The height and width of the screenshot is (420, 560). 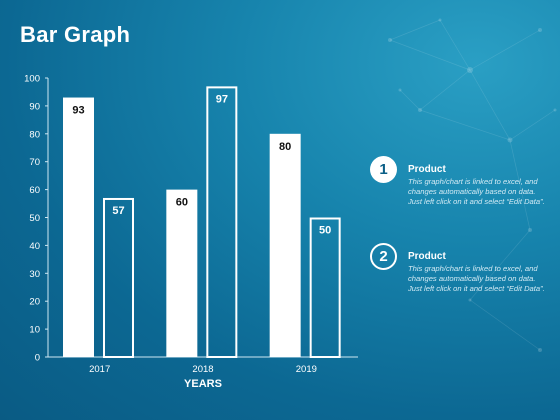 What do you see at coordinates (202, 369) in the screenshot?
I see `x-tick-label: 2018` at bounding box center [202, 369].